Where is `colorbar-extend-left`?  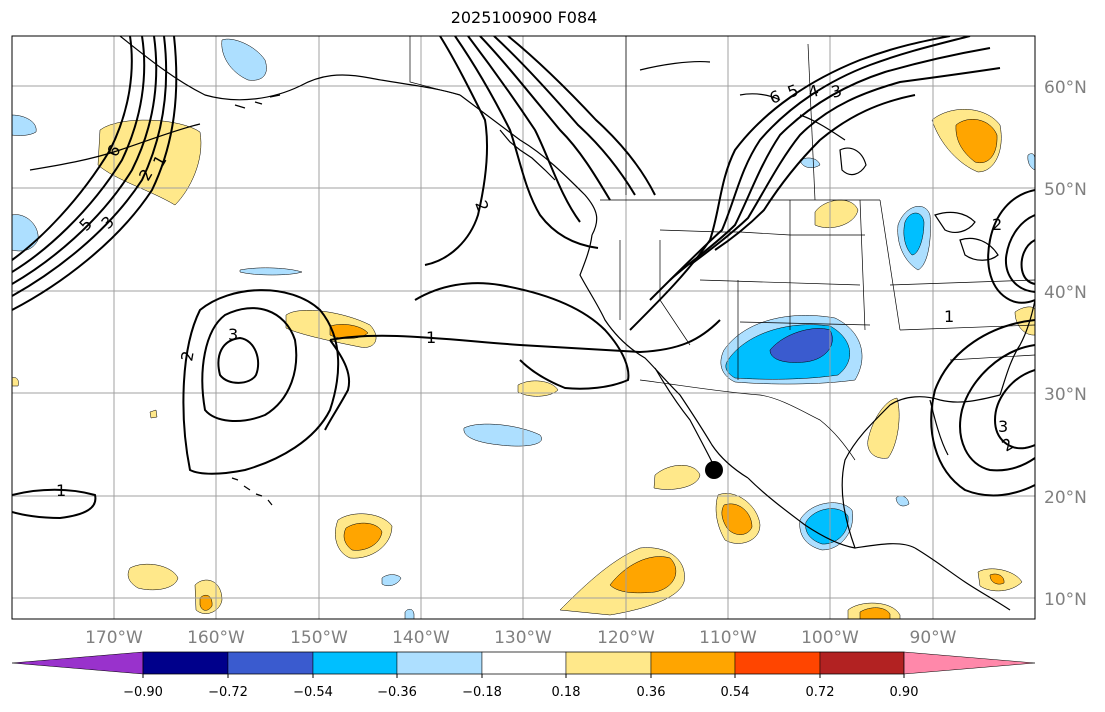
colorbar-extend-left is located at coordinates (77, 663).